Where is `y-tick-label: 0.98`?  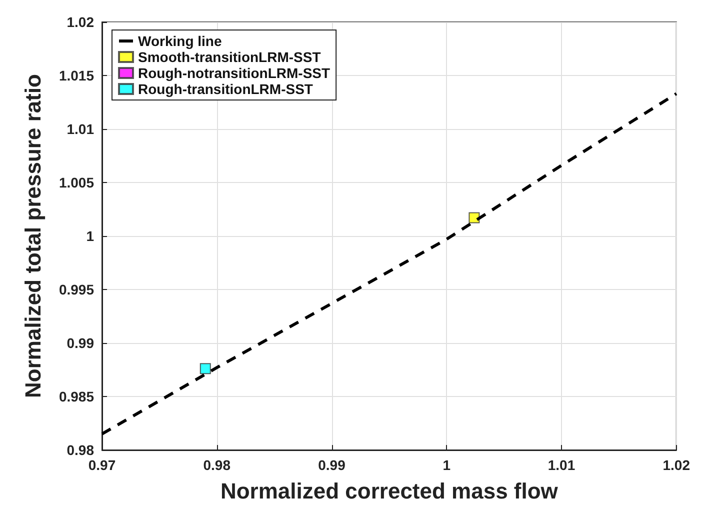 y-tick-label: 0.98 is located at coordinates (80, 450).